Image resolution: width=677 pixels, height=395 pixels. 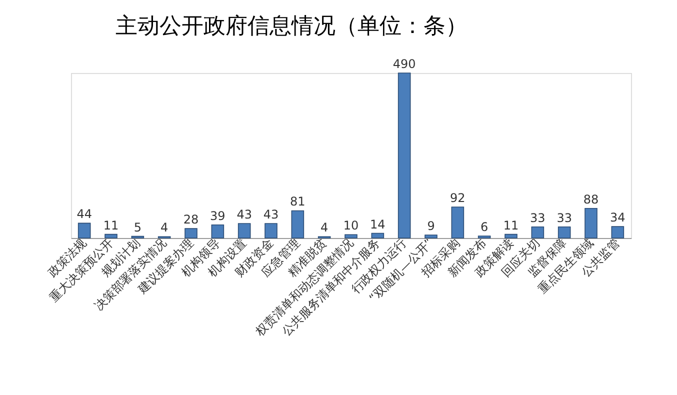 I want to click on data-label: 5, so click(x=138, y=227).